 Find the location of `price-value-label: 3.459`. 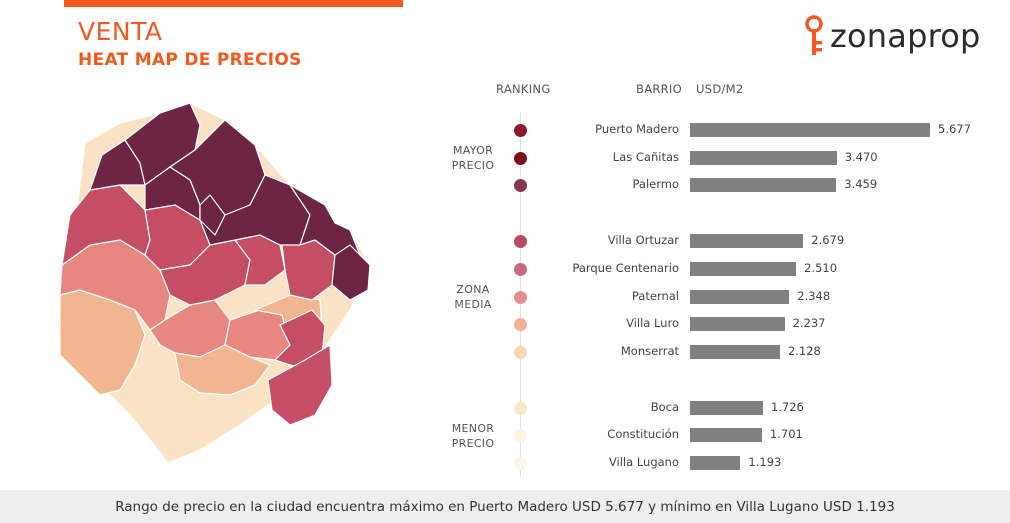

price-value-label: 3.459 is located at coordinates (861, 184).